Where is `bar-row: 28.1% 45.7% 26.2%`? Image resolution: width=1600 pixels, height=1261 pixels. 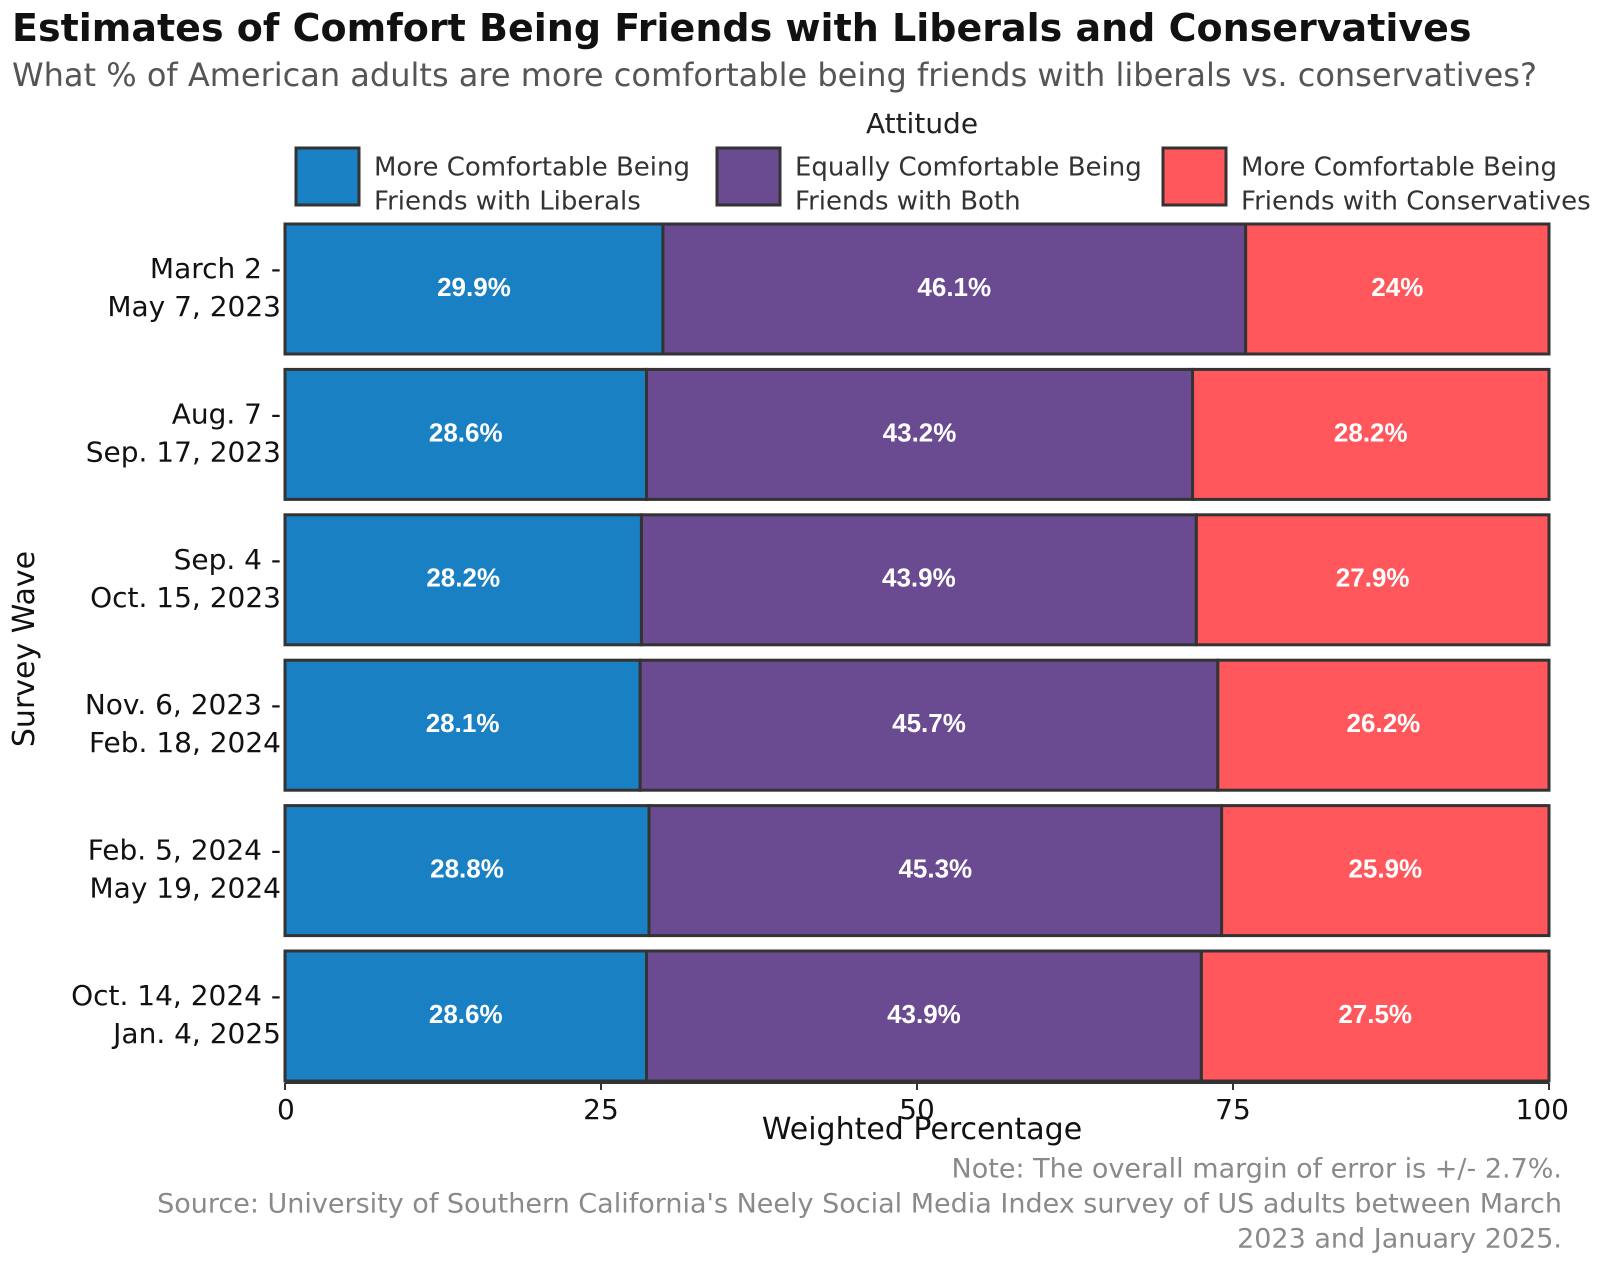
bar-row: 28.1% 45.7% 26.2% is located at coordinates (917, 725).